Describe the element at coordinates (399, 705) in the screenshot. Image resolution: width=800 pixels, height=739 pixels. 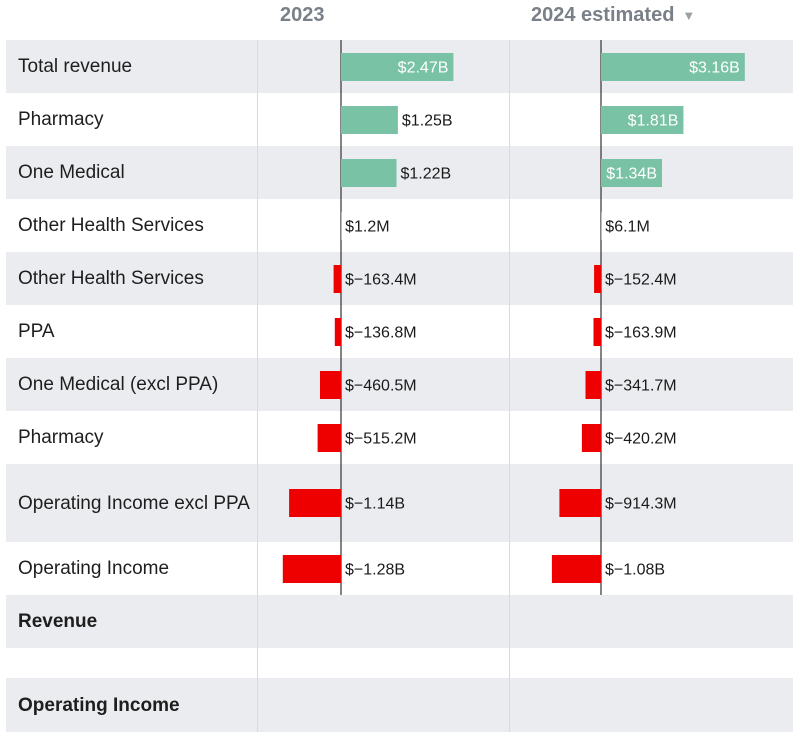
I see `group-row: Operating Income` at that location.